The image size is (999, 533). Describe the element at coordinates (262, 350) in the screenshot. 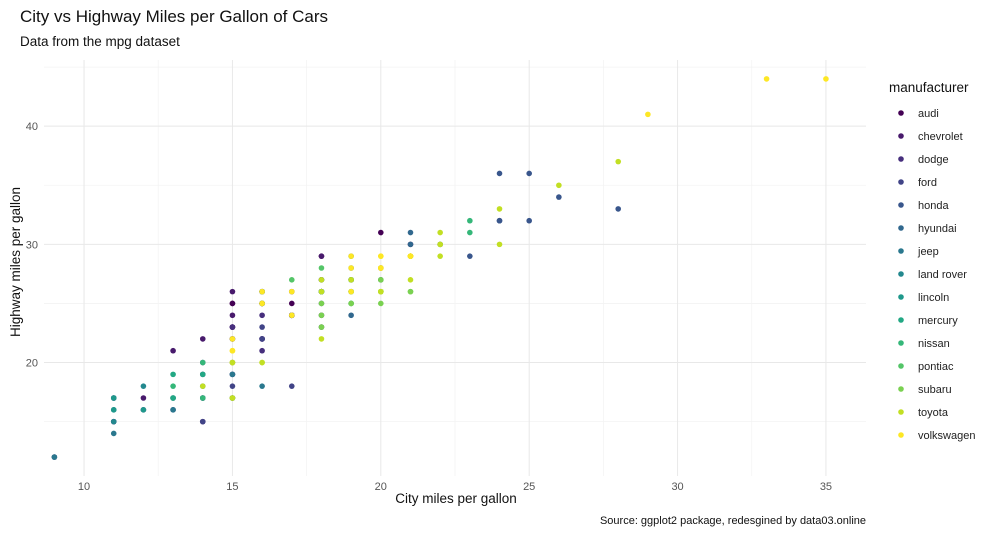

I see `point-dodge` at that location.